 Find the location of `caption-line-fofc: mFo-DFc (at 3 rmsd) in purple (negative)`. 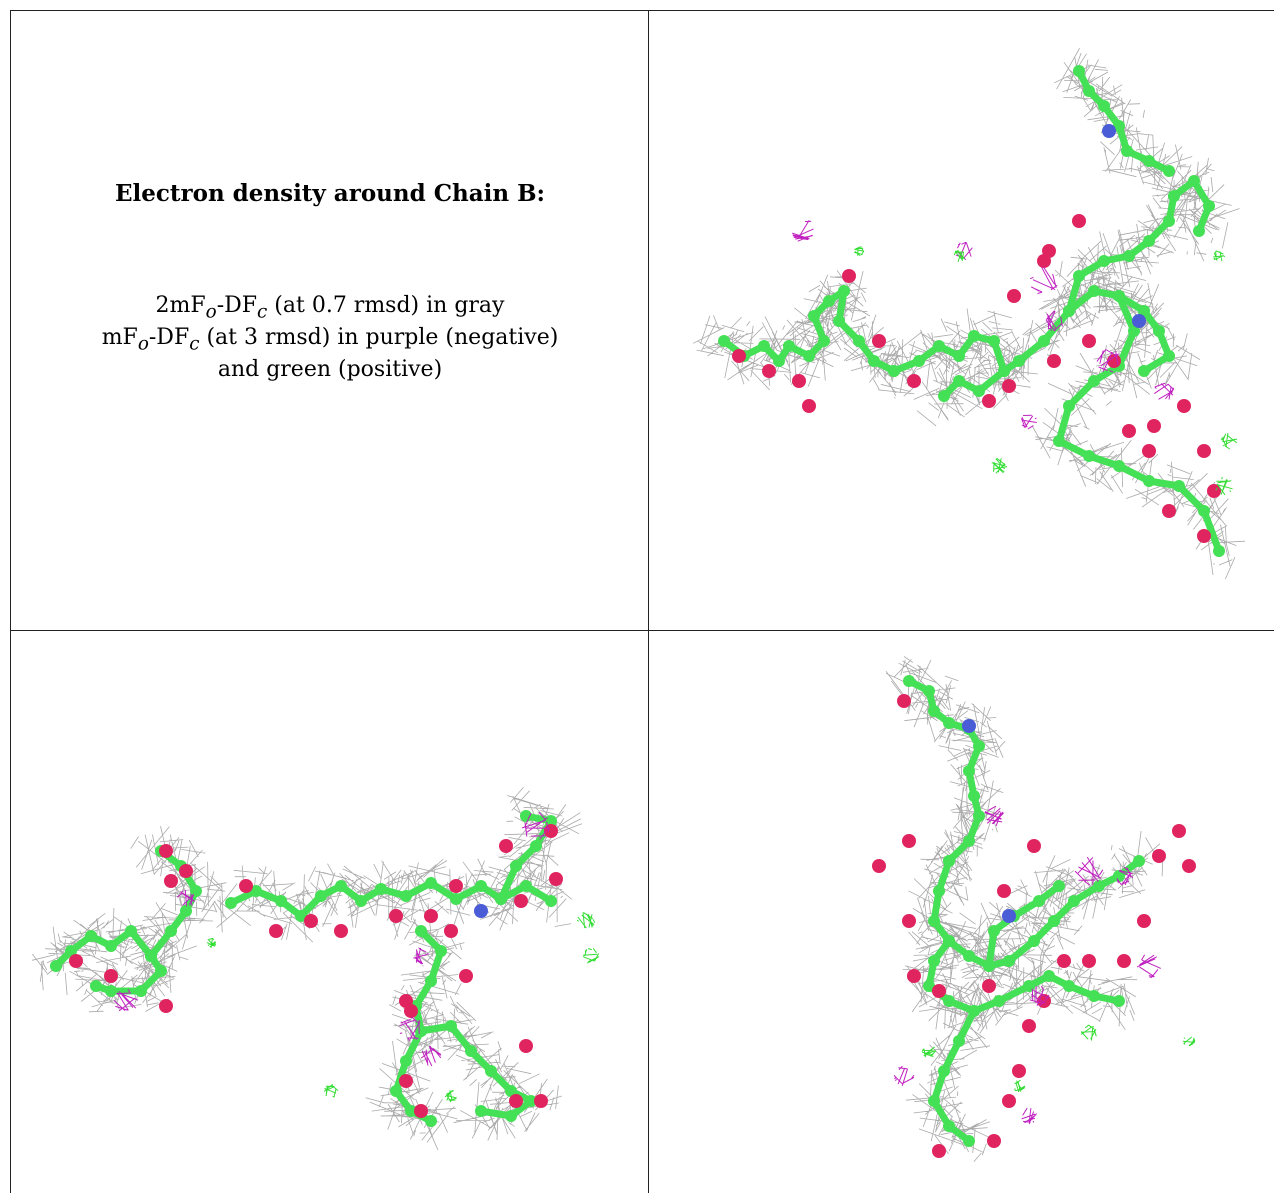

caption-line-fofc: mFo-DFc (at 3 rmsd) in purple (negative) is located at coordinates (330, 340).